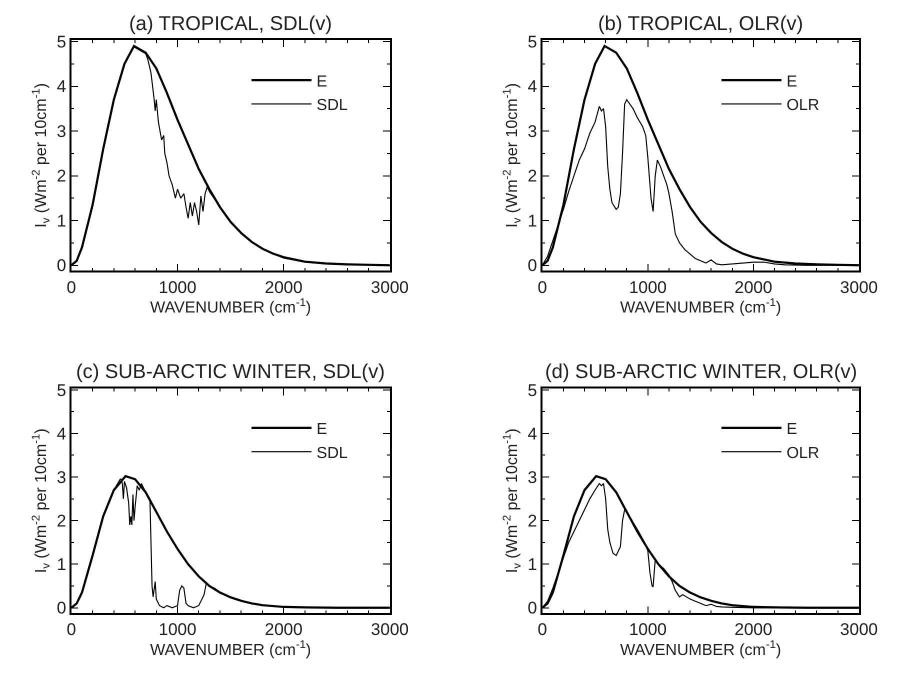 The width and height of the screenshot is (921, 683). I want to click on chart-title: (a) TROPICAL, SDL(v), so click(230, 24).